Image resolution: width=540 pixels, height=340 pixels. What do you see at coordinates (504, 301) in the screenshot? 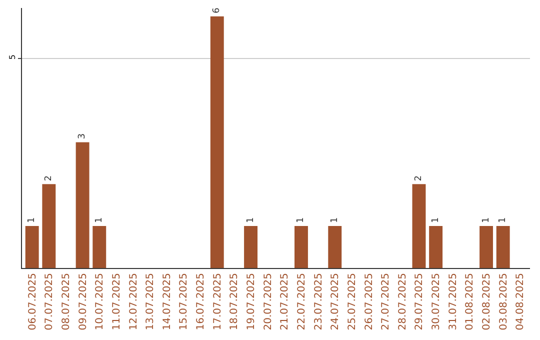
I see `x-tick-label: 03.08.2025` at bounding box center [504, 301].